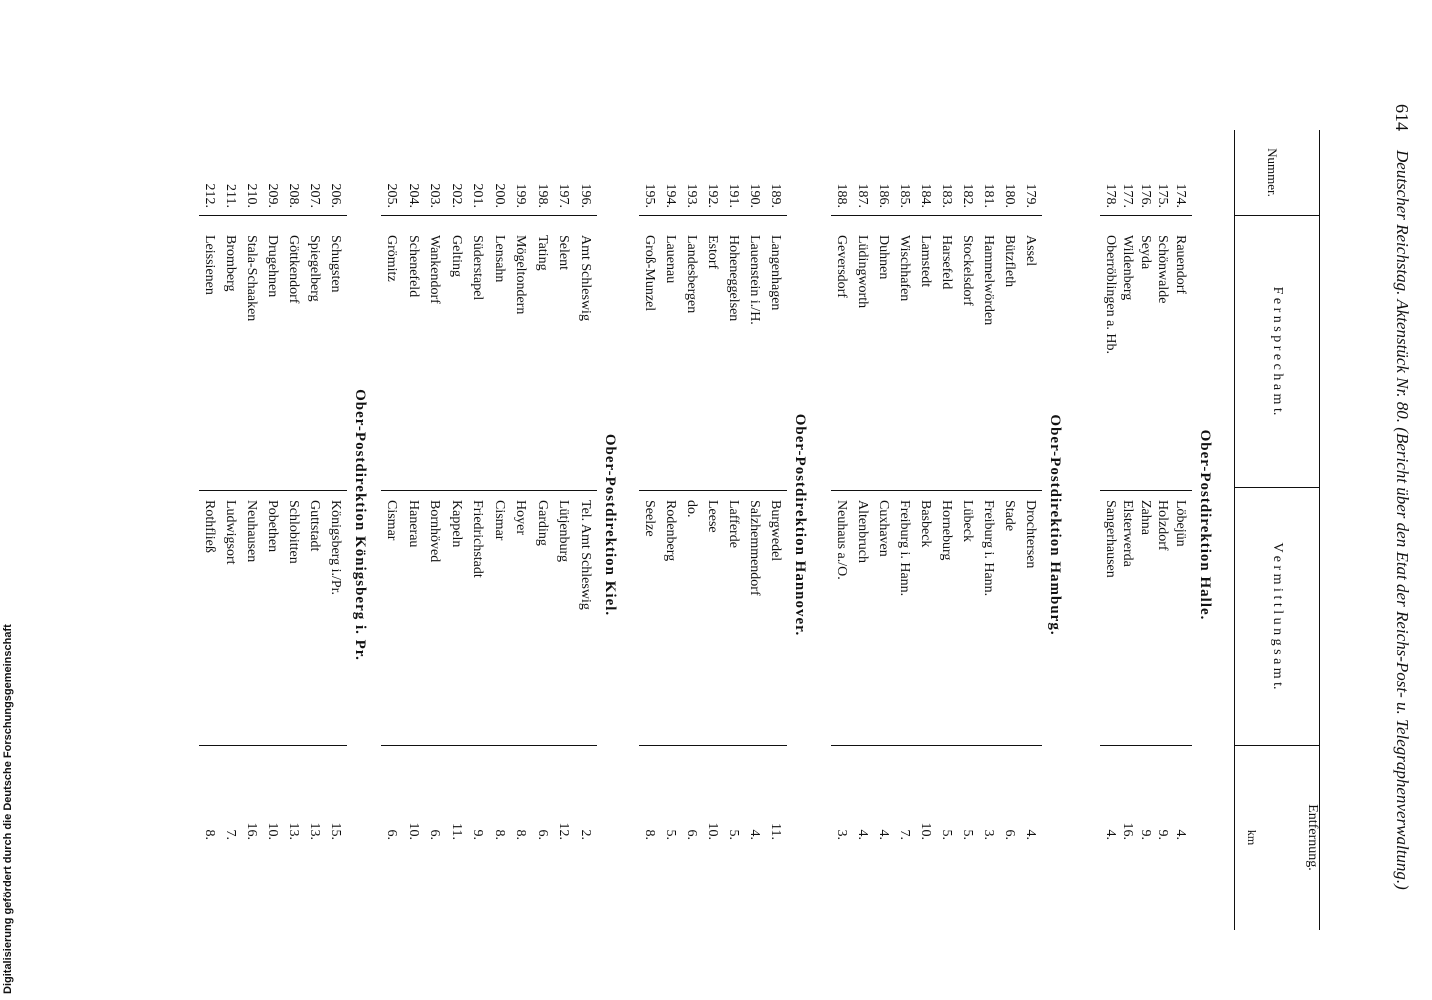 This screenshot has height=1000, width=1432. I want to click on row-number: 191., so click(733, 196).